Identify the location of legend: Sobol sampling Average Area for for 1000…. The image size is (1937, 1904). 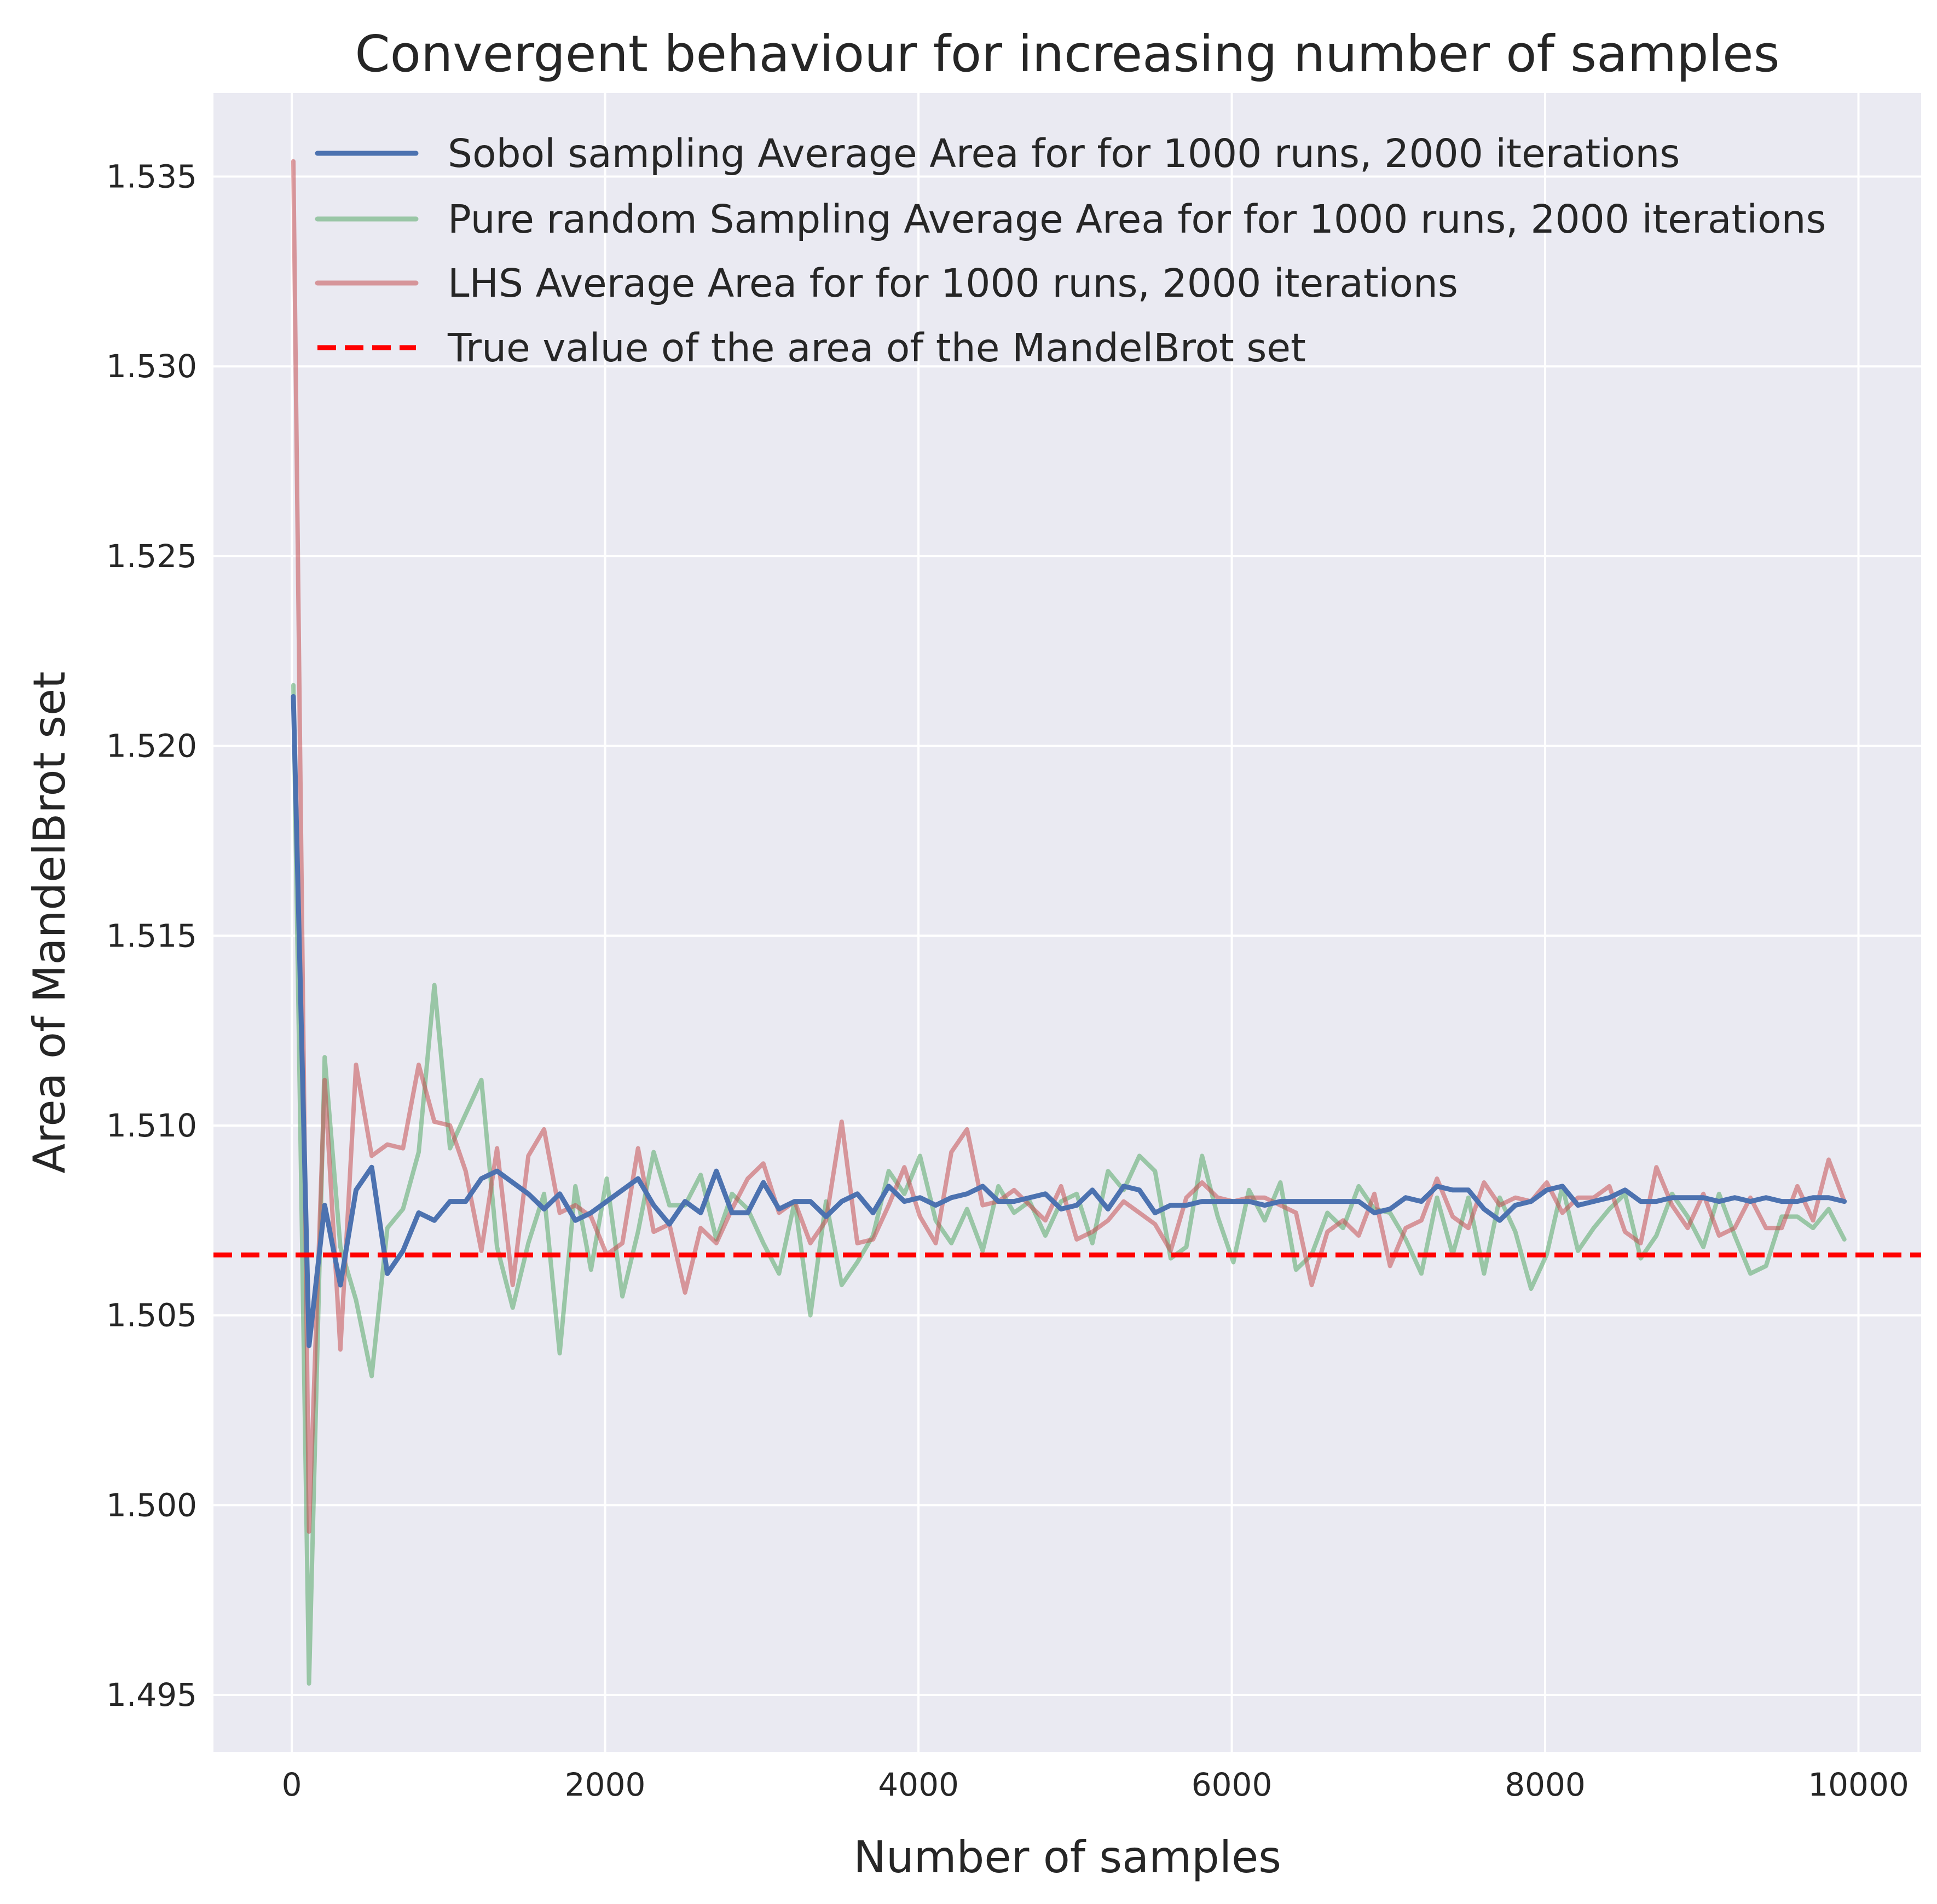
(1070, 251).